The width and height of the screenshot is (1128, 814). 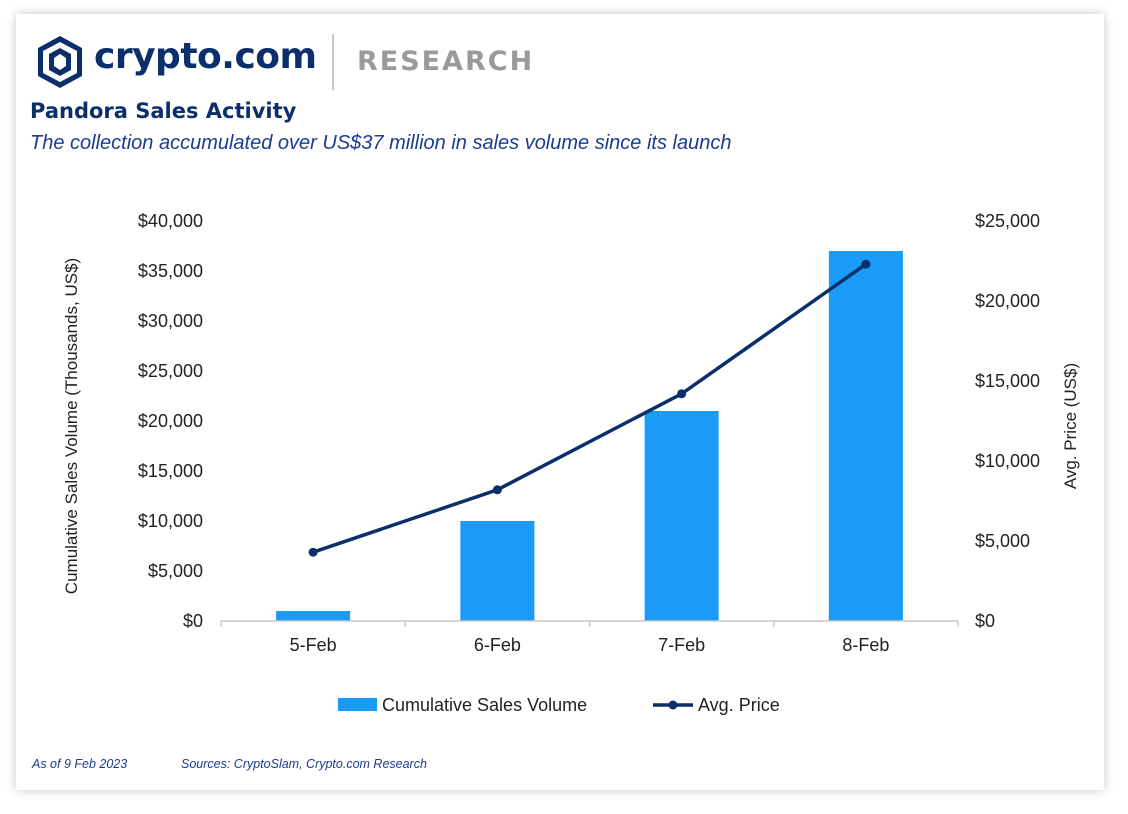 I want to click on right-y-tick-label: $20,000, so click(x=1007, y=301).